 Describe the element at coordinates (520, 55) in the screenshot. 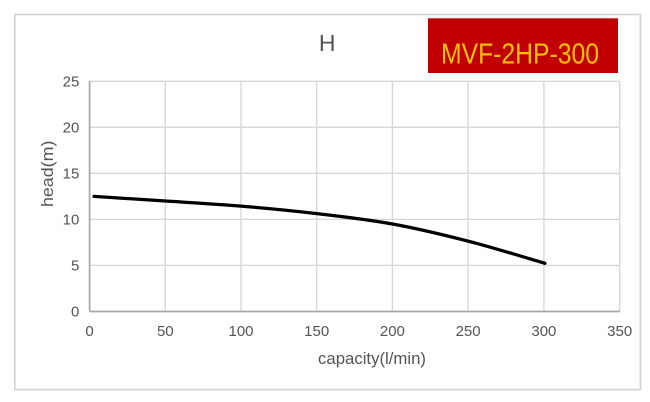

I see `svg-text: MVF-2HP-300` at that location.